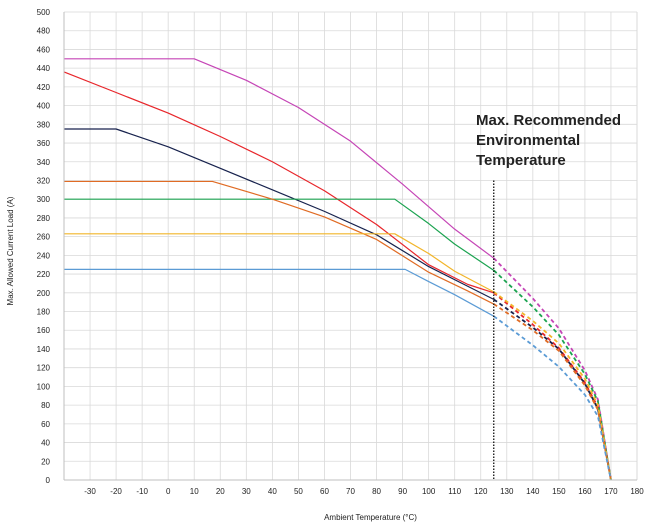  What do you see at coordinates (528, 140) in the screenshot?
I see `annotation-line: Environmental` at bounding box center [528, 140].